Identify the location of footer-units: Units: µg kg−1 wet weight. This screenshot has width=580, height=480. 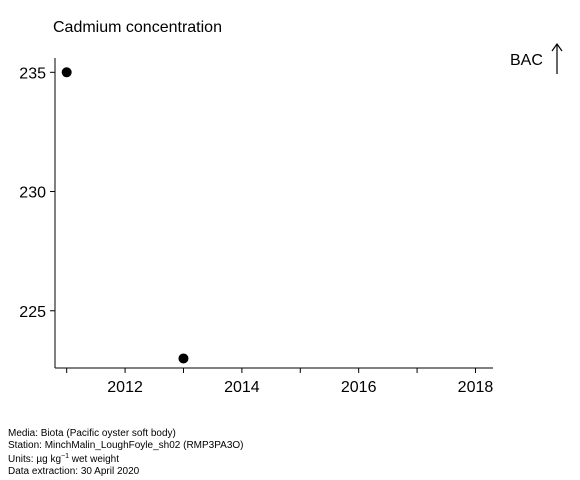
(126, 458).